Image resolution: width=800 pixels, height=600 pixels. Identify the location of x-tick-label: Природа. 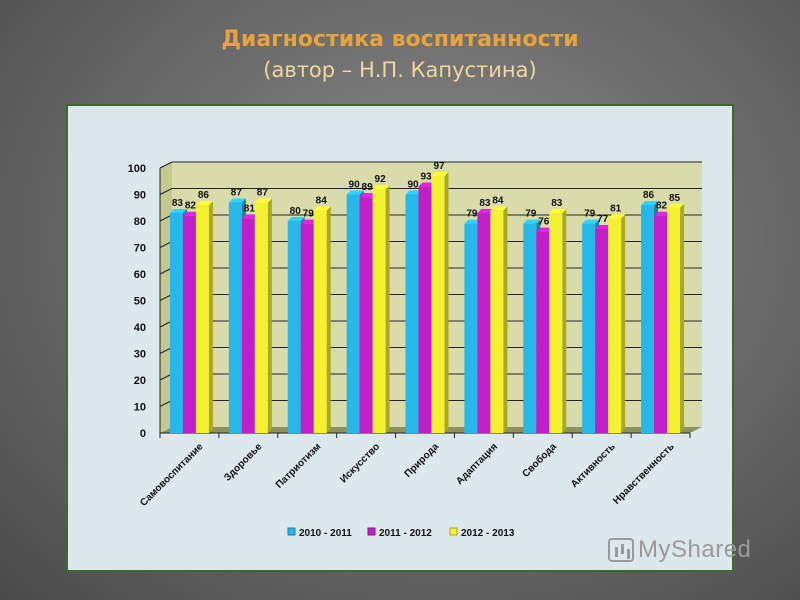
(422, 460).